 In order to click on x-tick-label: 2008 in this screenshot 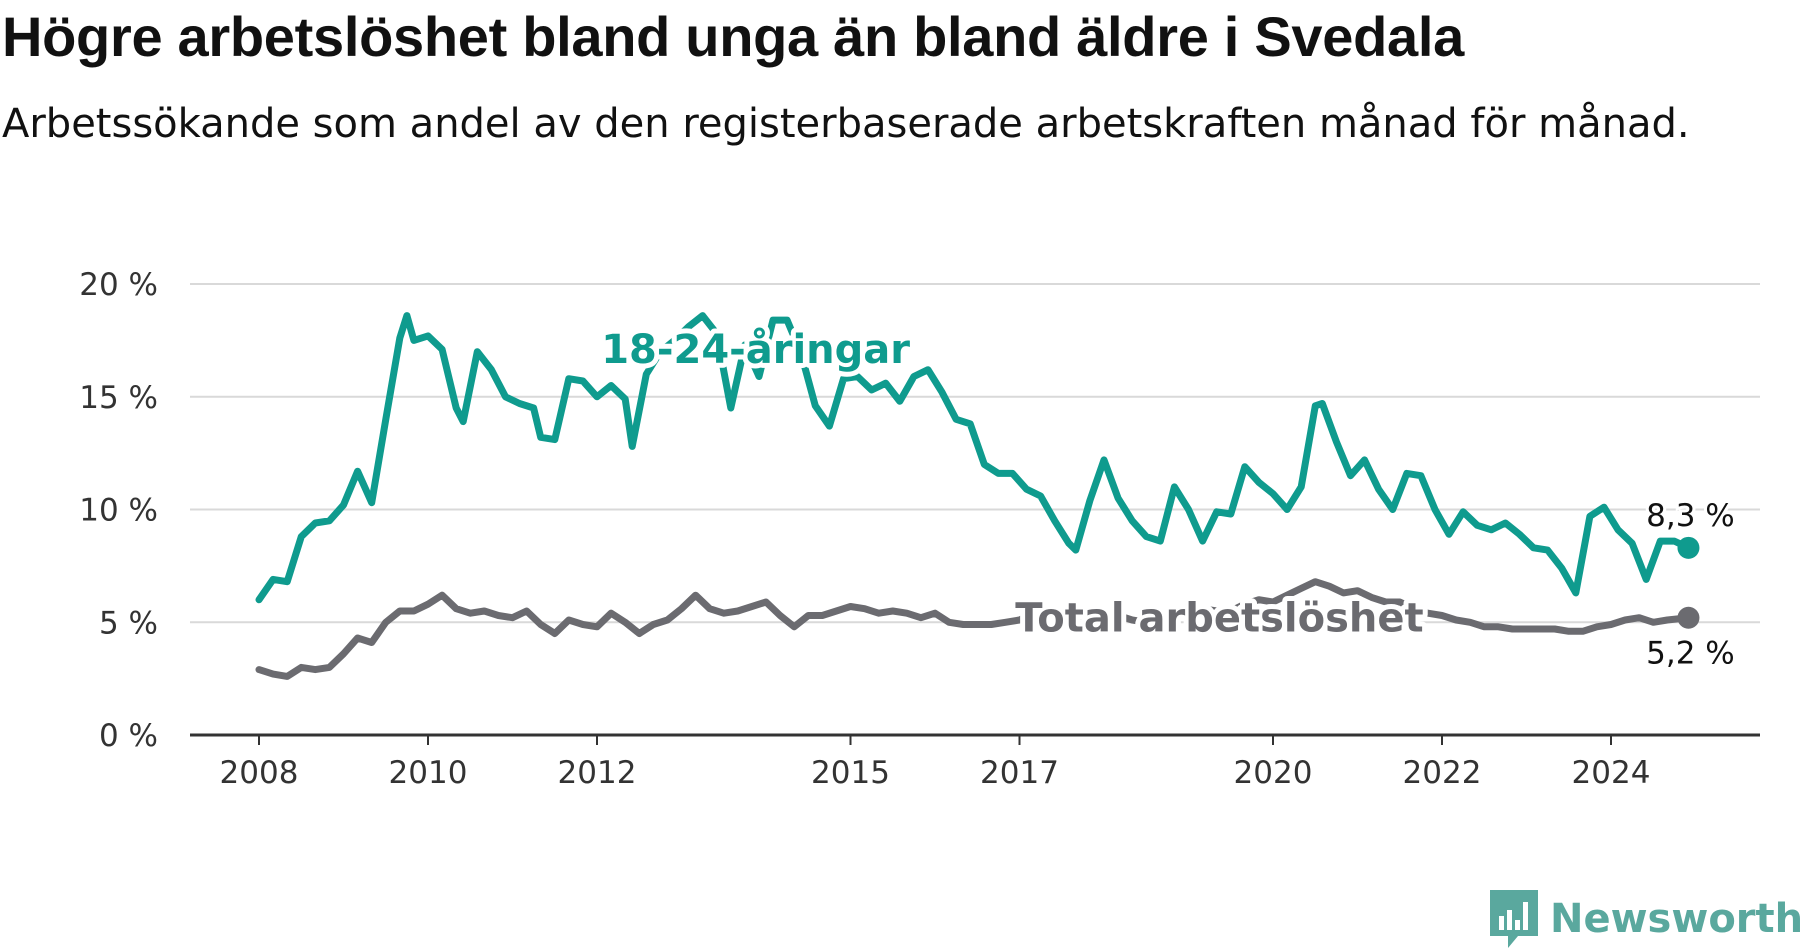, I will do `click(259, 773)`.